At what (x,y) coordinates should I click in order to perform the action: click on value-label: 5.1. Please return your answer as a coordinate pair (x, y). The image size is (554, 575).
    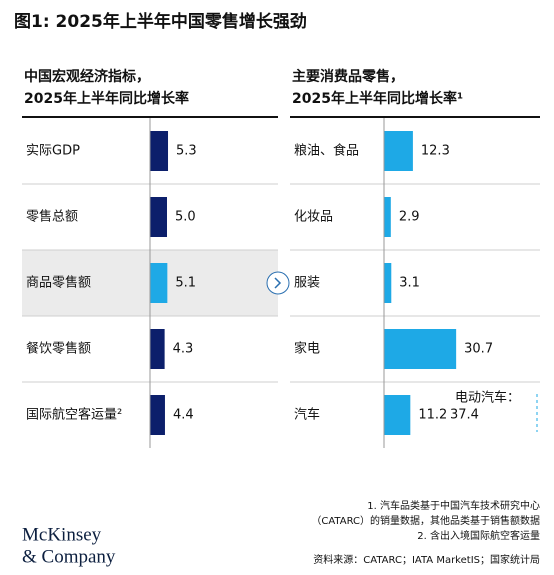
    Looking at the image, I should click on (185, 283).